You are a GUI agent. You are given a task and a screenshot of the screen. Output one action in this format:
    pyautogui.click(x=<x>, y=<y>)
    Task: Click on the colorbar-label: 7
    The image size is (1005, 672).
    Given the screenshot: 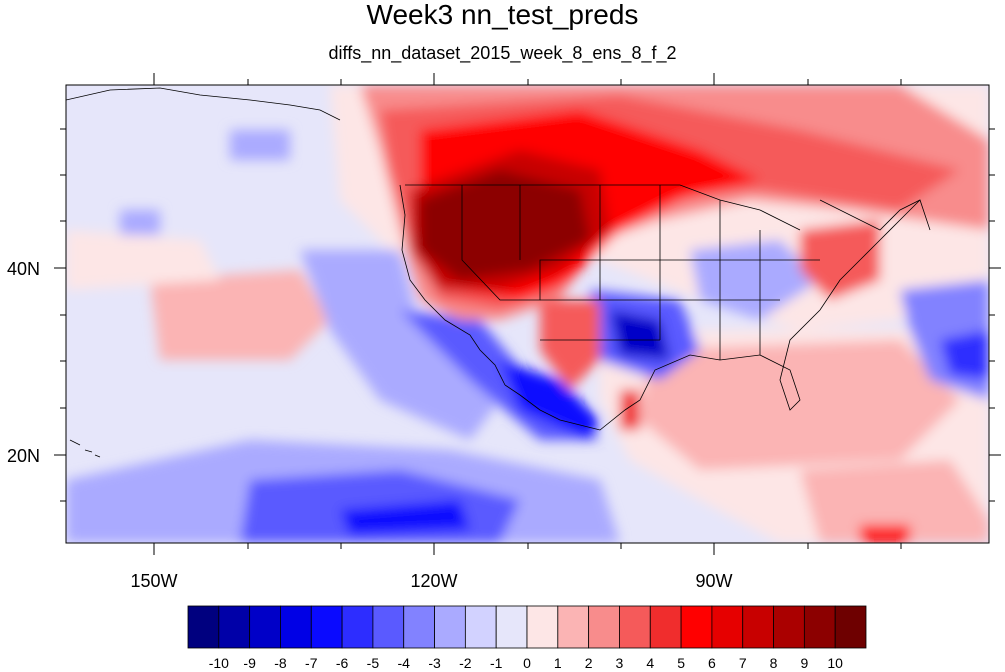 What is the action you would take?
    pyautogui.click(x=743, y=663)
    